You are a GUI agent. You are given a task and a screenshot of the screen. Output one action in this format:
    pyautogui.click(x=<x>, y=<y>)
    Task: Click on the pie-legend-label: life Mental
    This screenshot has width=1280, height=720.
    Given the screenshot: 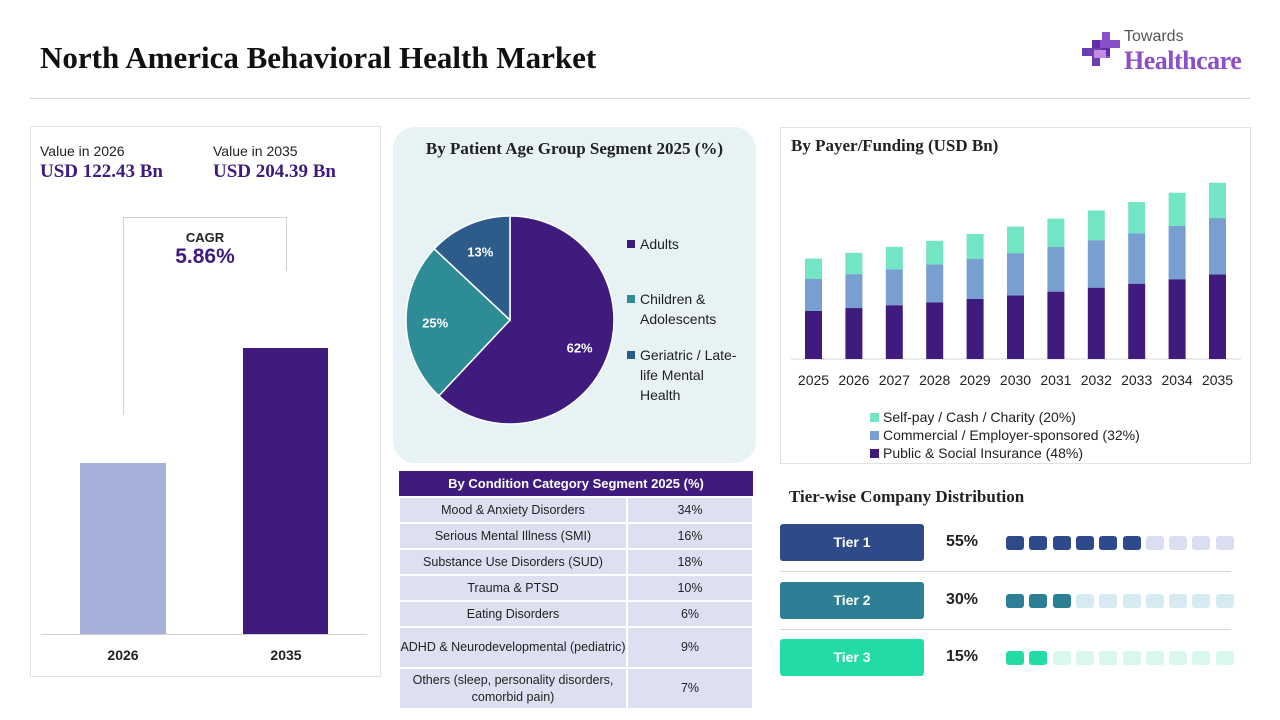 What is the action you would take?
    pyautogui.click(x=672, y=375)
    